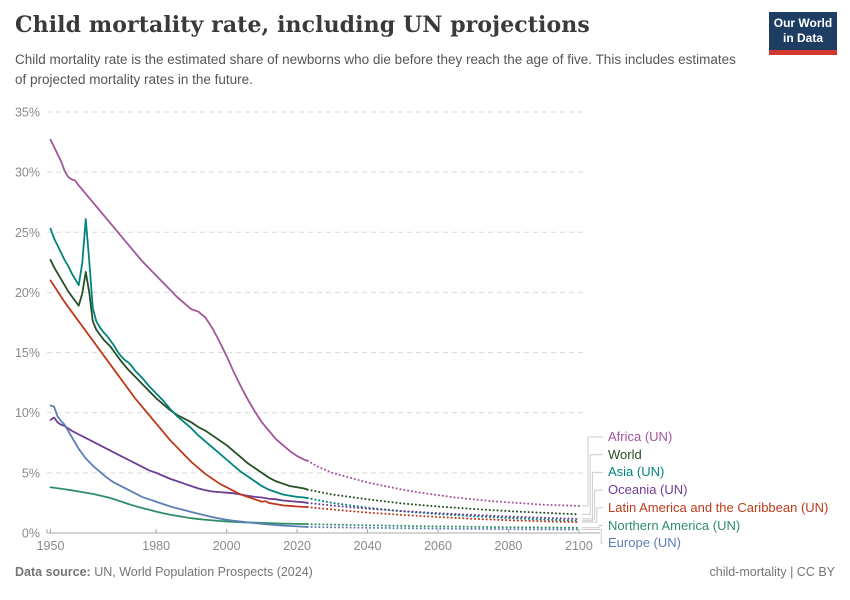  What do you see at coordinates (227, 546) in the screenshot?
I see `x-axis-label: 2000` at bounding box center [227, 546].